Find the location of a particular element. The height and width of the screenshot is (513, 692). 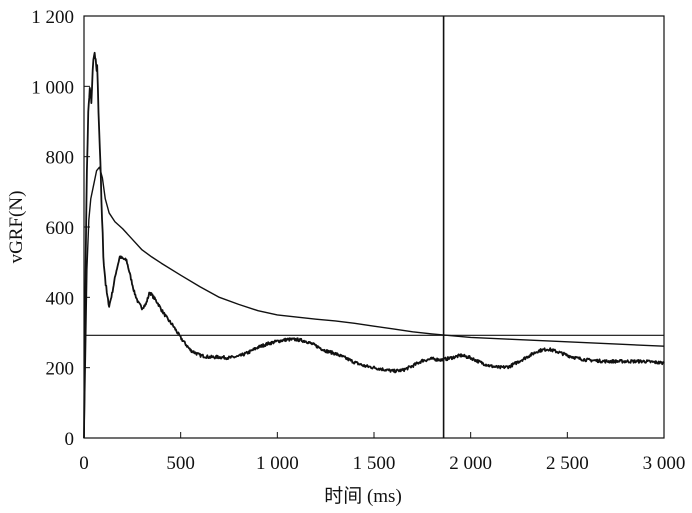

y-tick-label: 0 is located at coordinates (70, 439).